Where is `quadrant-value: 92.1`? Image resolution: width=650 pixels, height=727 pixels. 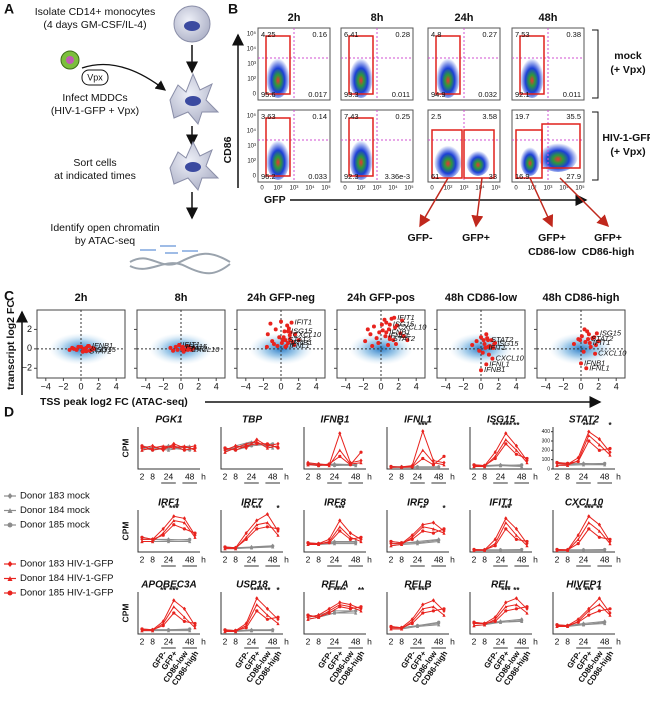
quadrant-value: 92.1 is located at coordinates (522, 94).